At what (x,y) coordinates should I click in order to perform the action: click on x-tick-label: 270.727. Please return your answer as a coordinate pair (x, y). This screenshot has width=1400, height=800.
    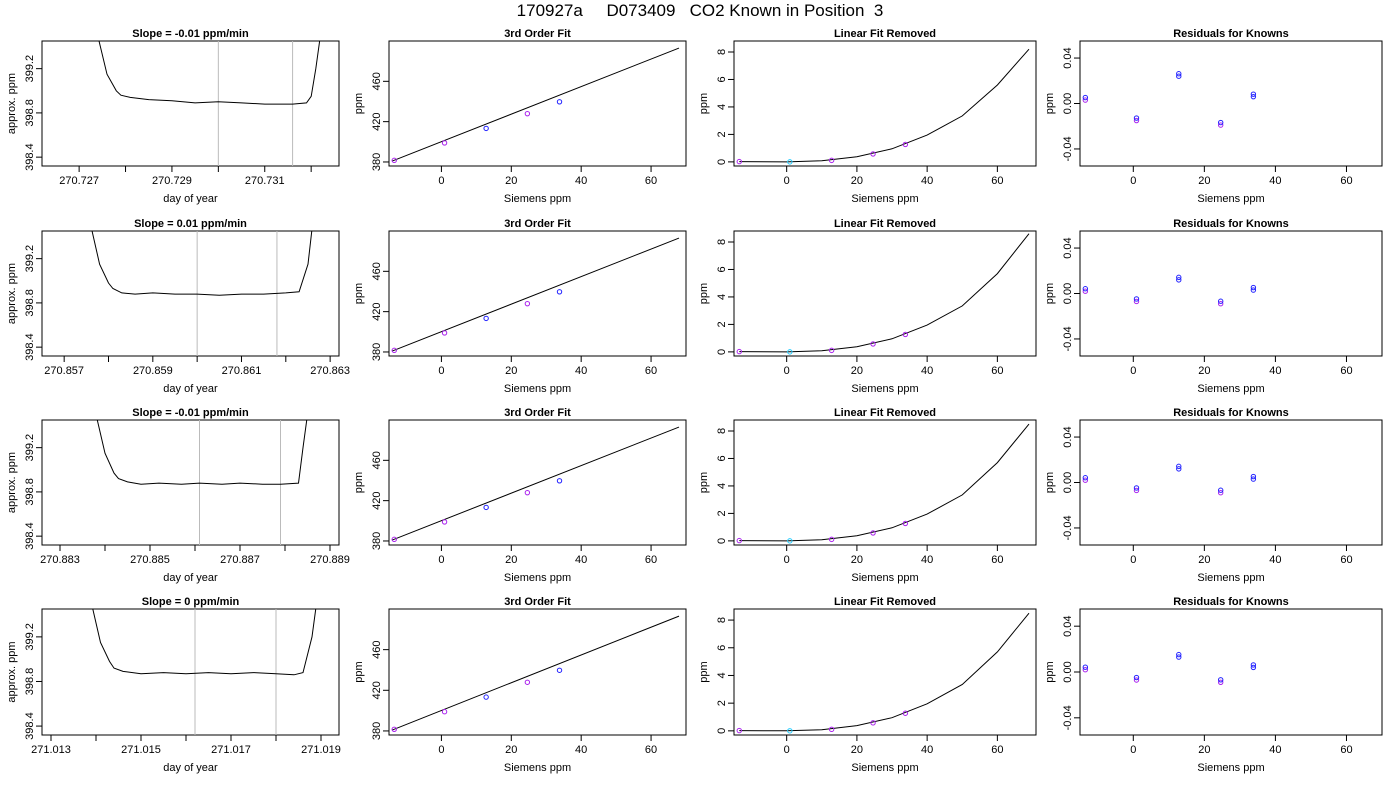
    Looking at the image, I should click on (79, 181).